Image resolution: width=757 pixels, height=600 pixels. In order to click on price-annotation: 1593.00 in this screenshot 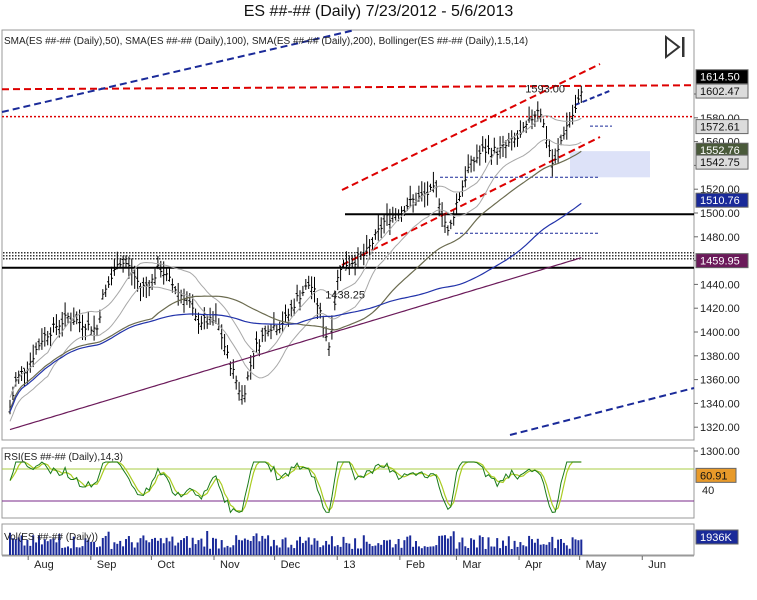, I will do `click(545, 89)`.